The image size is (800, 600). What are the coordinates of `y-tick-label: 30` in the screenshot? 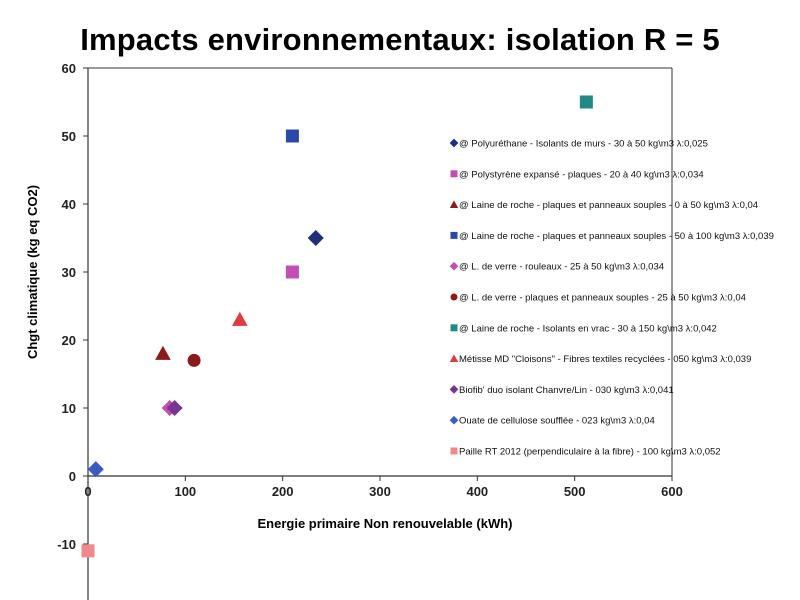 It's located at (69, 272).